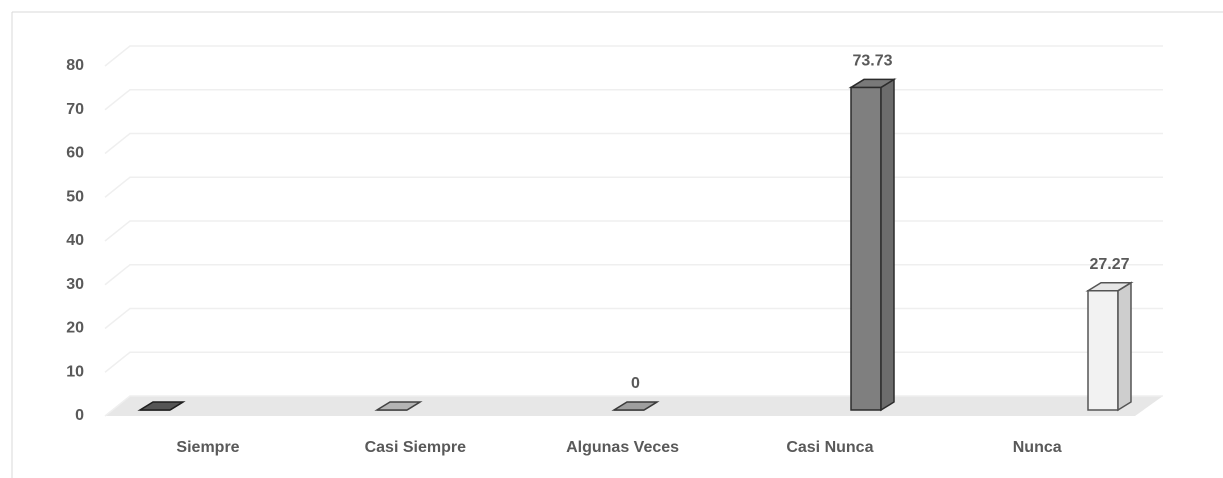 This screenshot has height=478, width=1223. I want to click on x-tick-label: Algunas Veces, so click(622, 447).